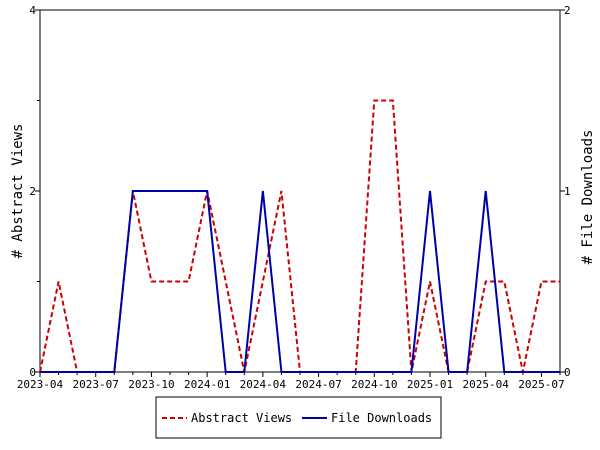 This screenshot has height=450, width=600. What do you see at coordinates (374, 384) in the screenshot?
I see `x-tick-label: 2024-10` at bounding box center [374, 384].